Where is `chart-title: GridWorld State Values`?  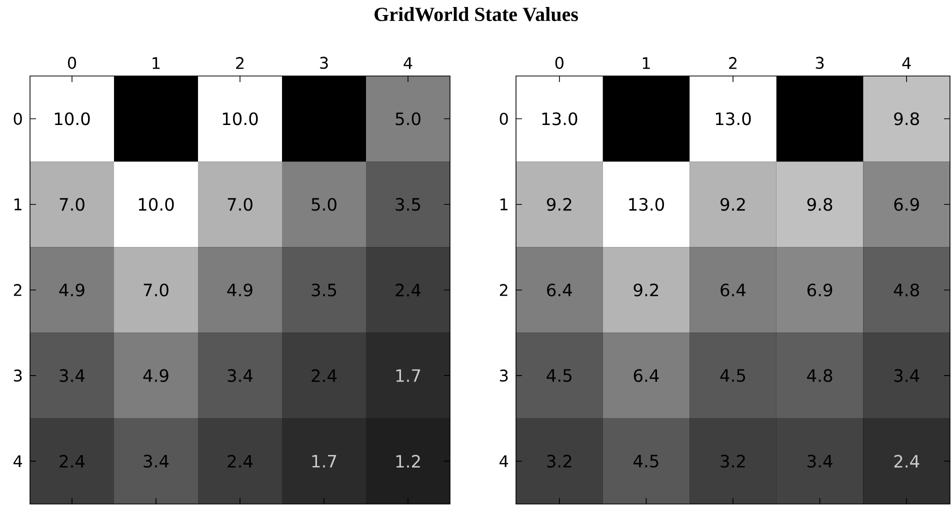
chart-title: GridWorld State Values is located at coordinates (476, 14).